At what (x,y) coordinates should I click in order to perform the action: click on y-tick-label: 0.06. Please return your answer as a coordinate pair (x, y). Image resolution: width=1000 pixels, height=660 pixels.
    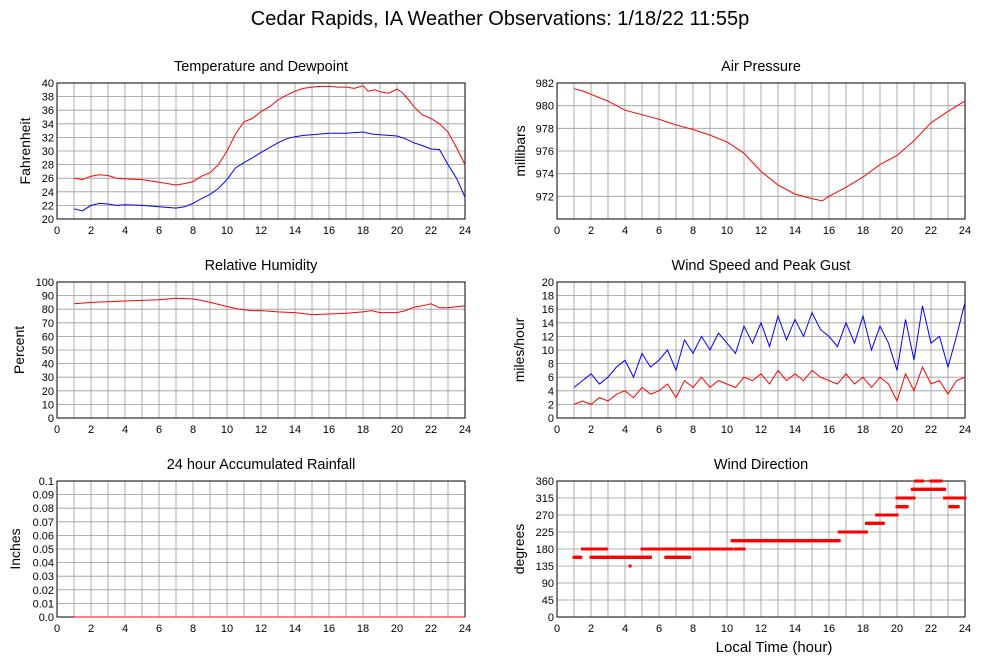
    Looking at the image, I should click on (43, 536).